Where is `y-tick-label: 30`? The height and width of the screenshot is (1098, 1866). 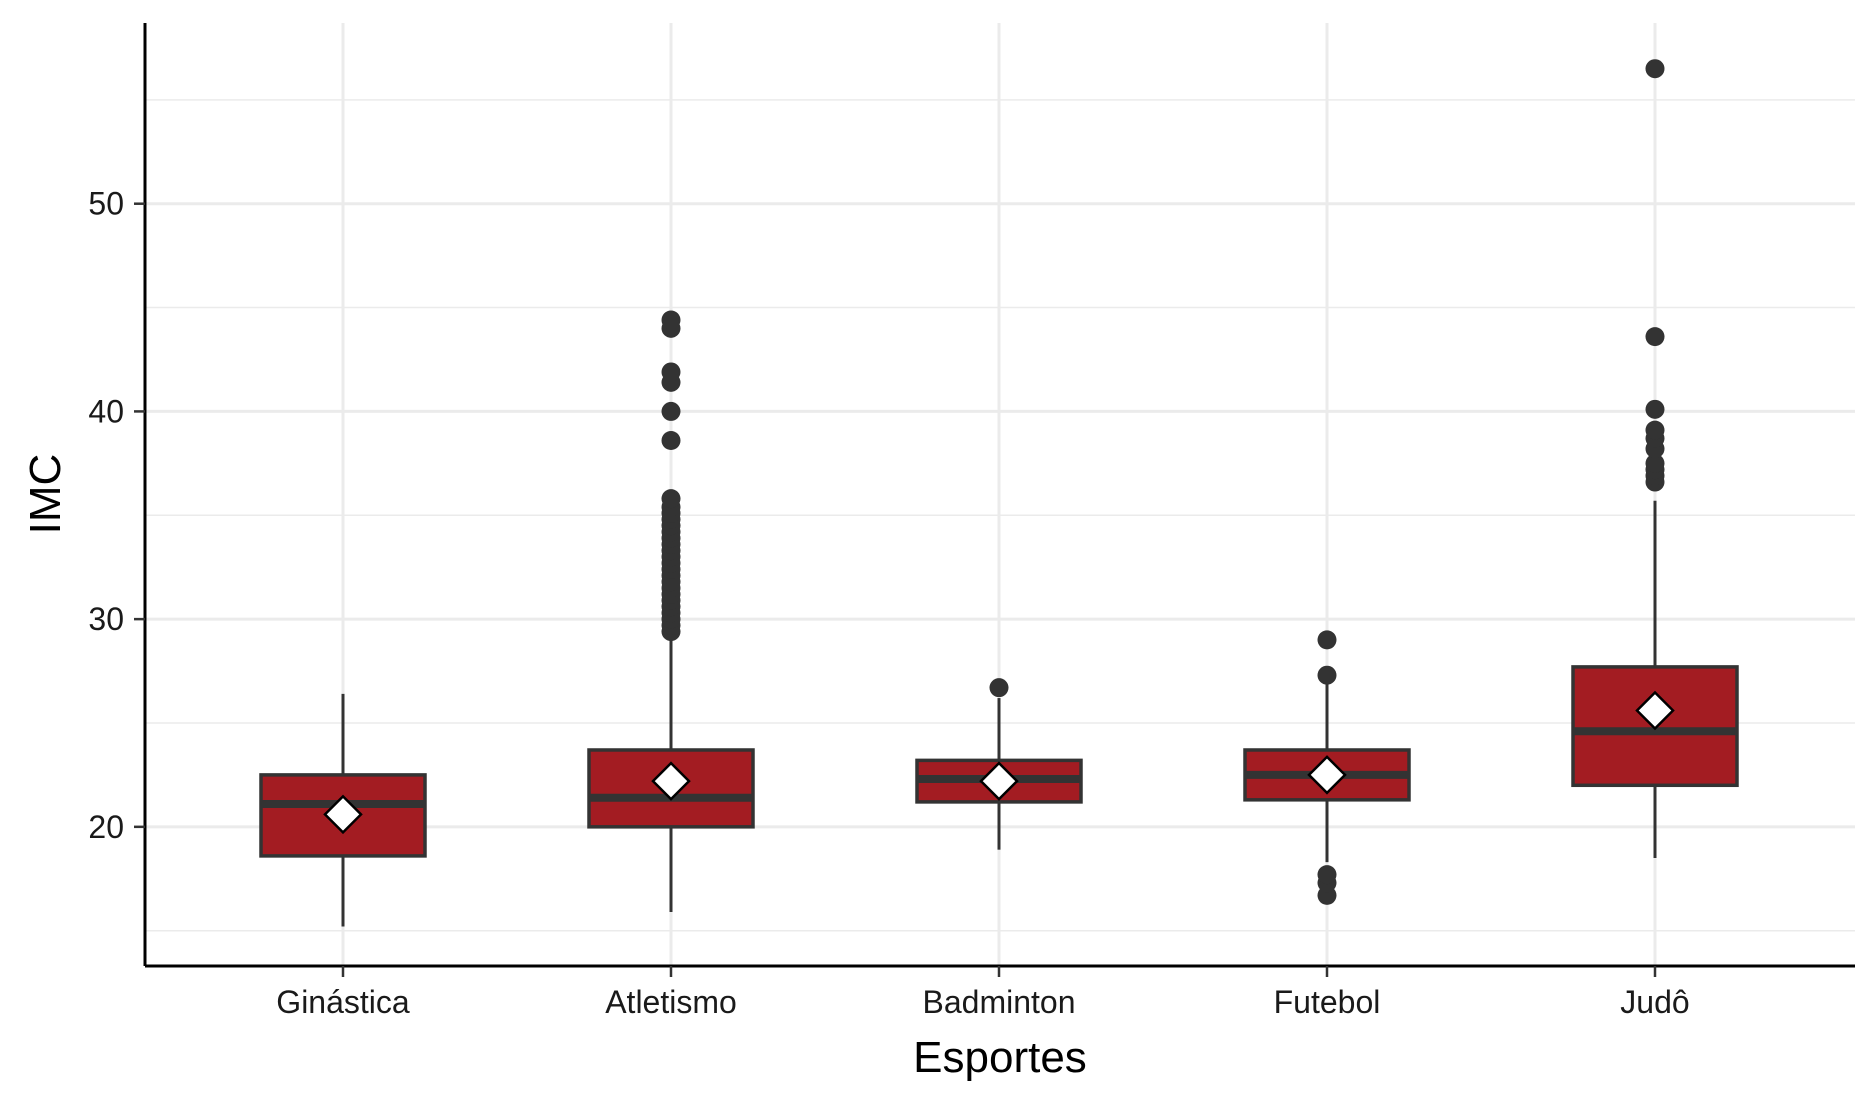
y-tick-label: 30 is located at coordinates (106, 619).